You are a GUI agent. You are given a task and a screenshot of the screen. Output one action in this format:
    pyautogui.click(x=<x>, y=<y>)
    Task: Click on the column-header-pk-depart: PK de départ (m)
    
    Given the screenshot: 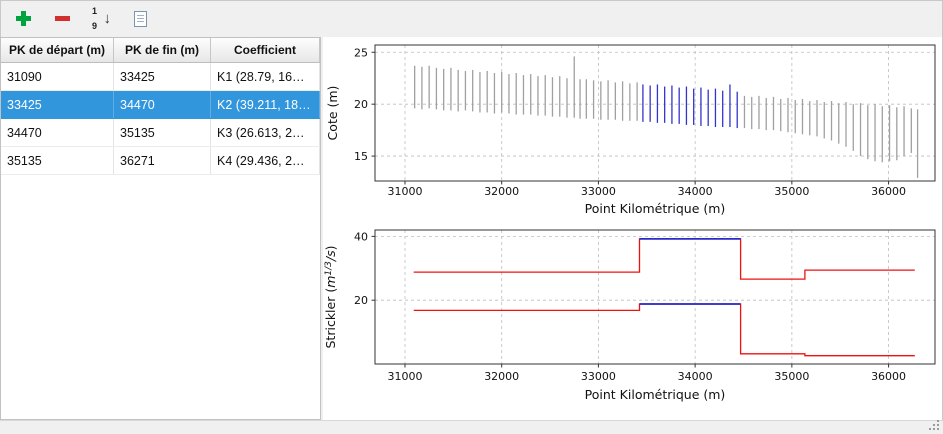 What is the action you would take?
    pyautogui.click(x=57, y=50)
    